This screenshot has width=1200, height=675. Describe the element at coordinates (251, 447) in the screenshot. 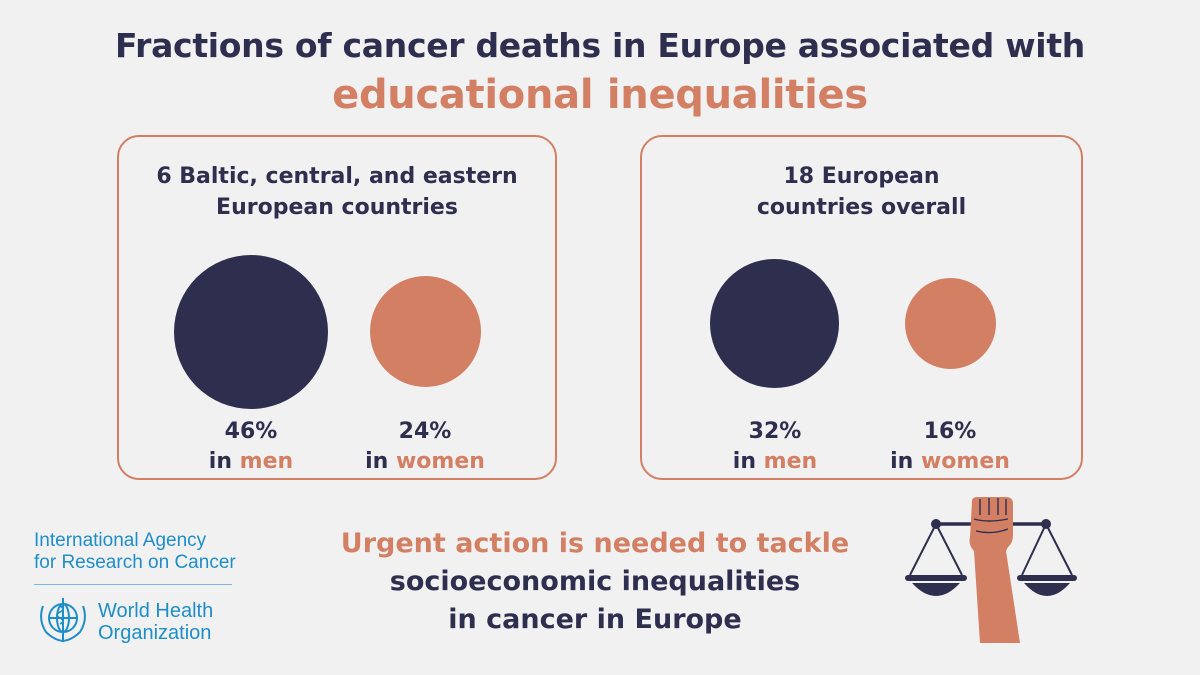

I see `men-stat: 46% in men` at that location.